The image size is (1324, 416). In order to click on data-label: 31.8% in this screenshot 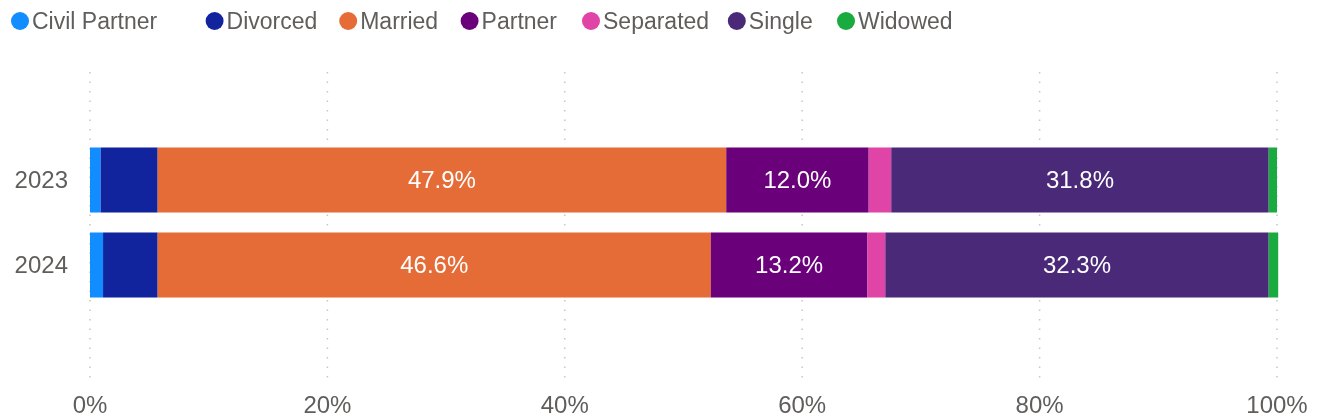, I will do `click(1079, 180)`.